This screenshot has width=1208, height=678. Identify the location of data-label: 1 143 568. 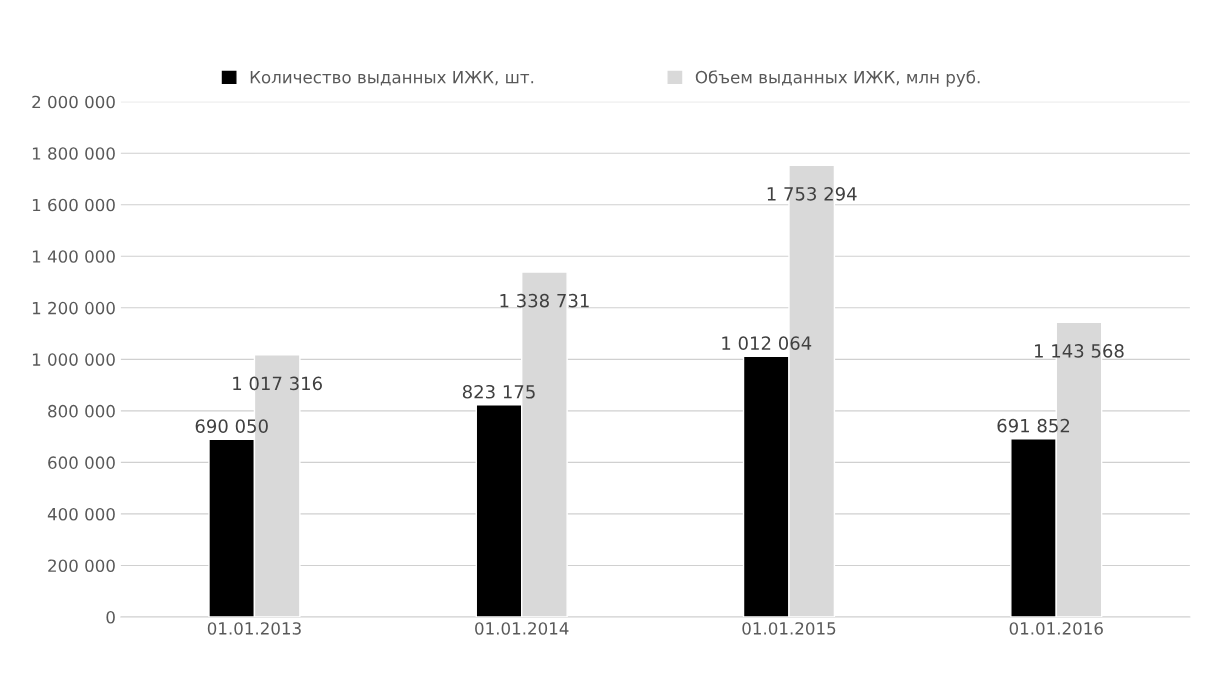
(1079, 351).